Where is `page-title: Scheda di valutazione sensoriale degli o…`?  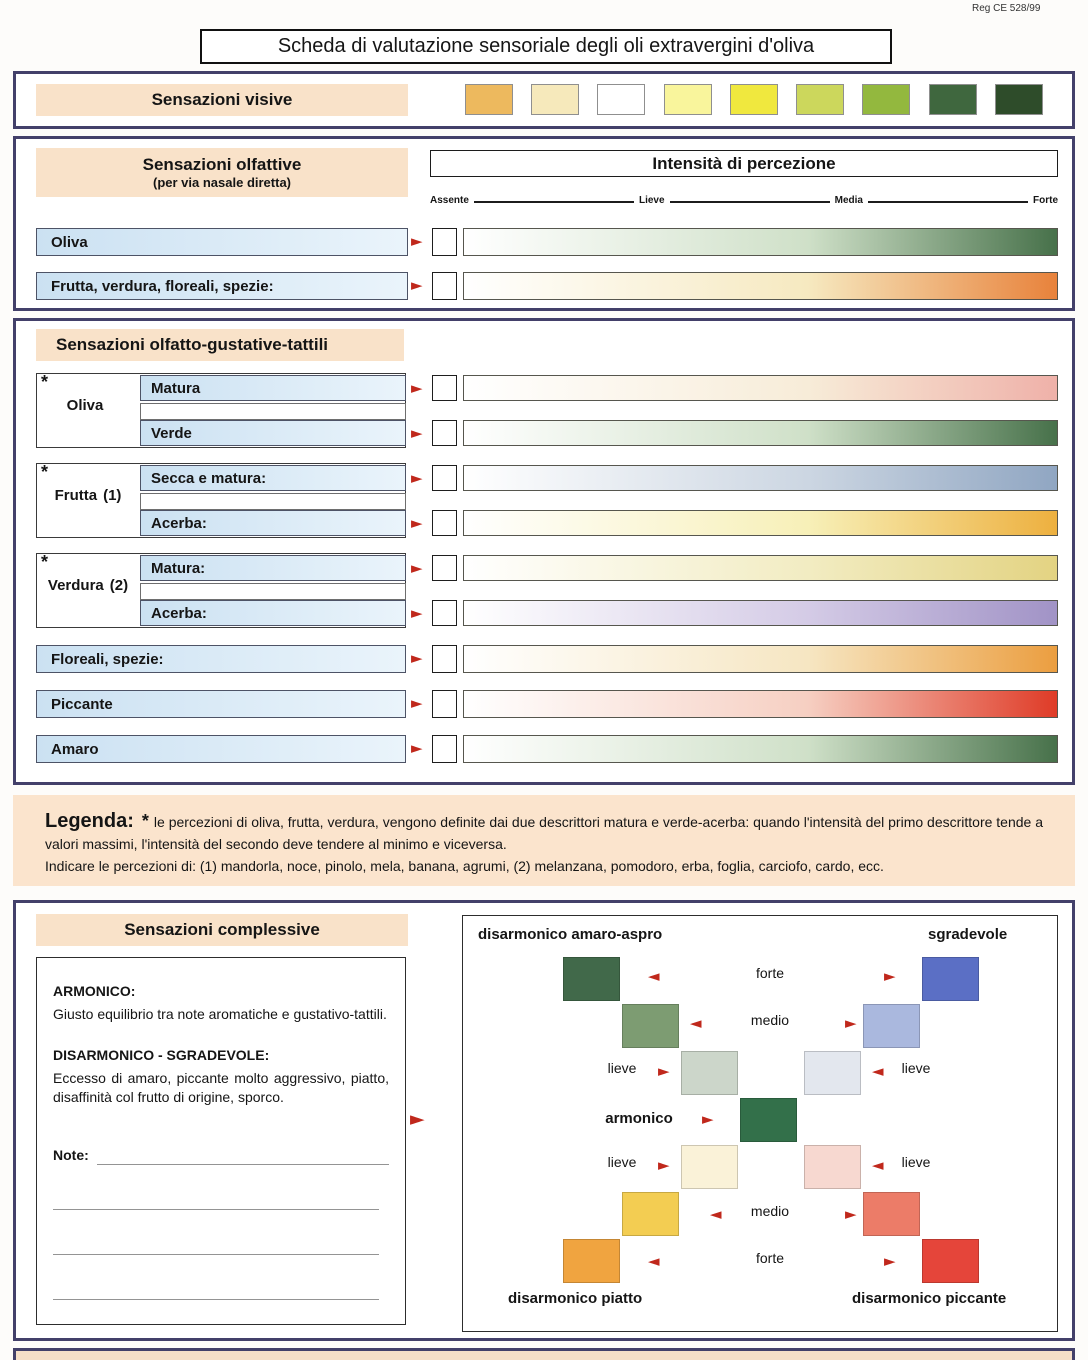
page-title: Scheda di valutazione sensoriale degli o… is located at coordinates (546, 46).